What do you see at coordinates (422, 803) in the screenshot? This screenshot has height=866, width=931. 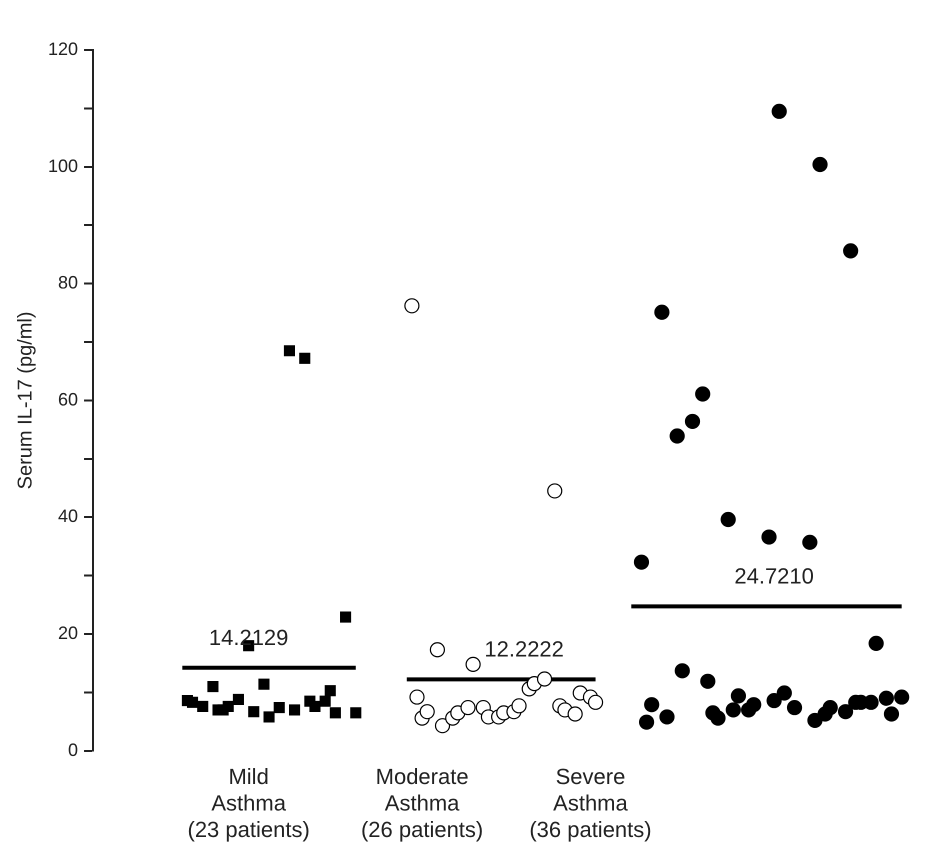 I see `x-tick-label: Moderate Asthma (26 patients)` at bounding box center [422, 803].